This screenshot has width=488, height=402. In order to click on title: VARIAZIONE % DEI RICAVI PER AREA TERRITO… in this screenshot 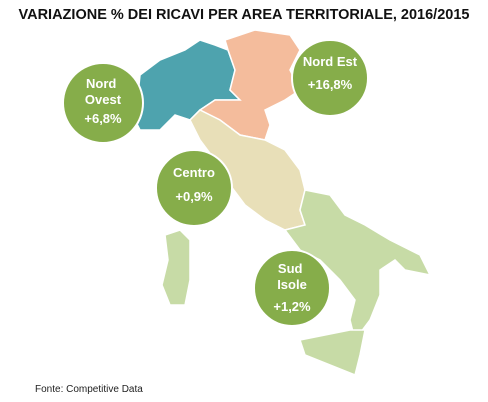, I will do `click(244, 15)`.